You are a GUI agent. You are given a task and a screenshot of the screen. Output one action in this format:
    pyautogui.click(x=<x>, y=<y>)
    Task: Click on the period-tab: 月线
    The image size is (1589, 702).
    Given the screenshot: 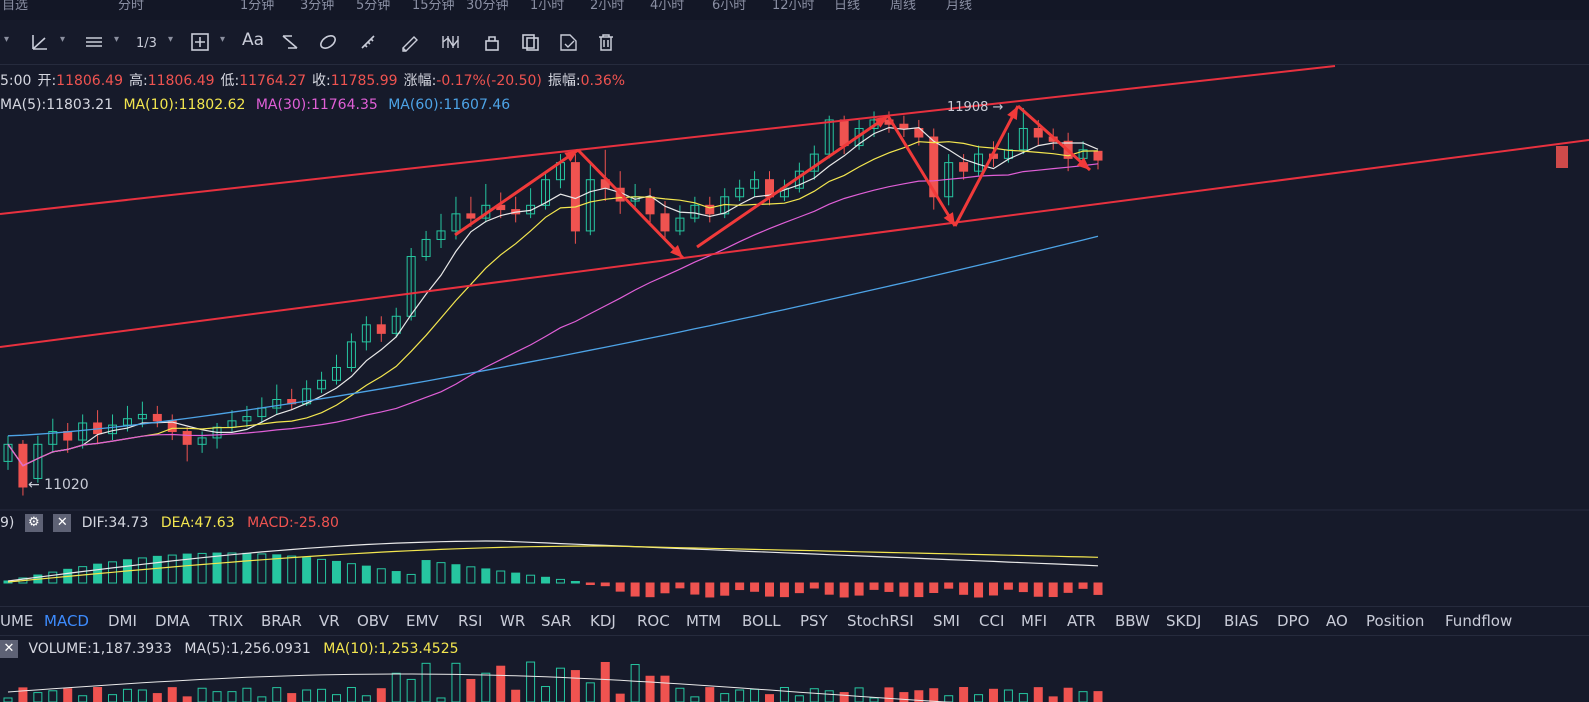 What is the action you would take?
    pyautogui.click(x=959, y=6)
    